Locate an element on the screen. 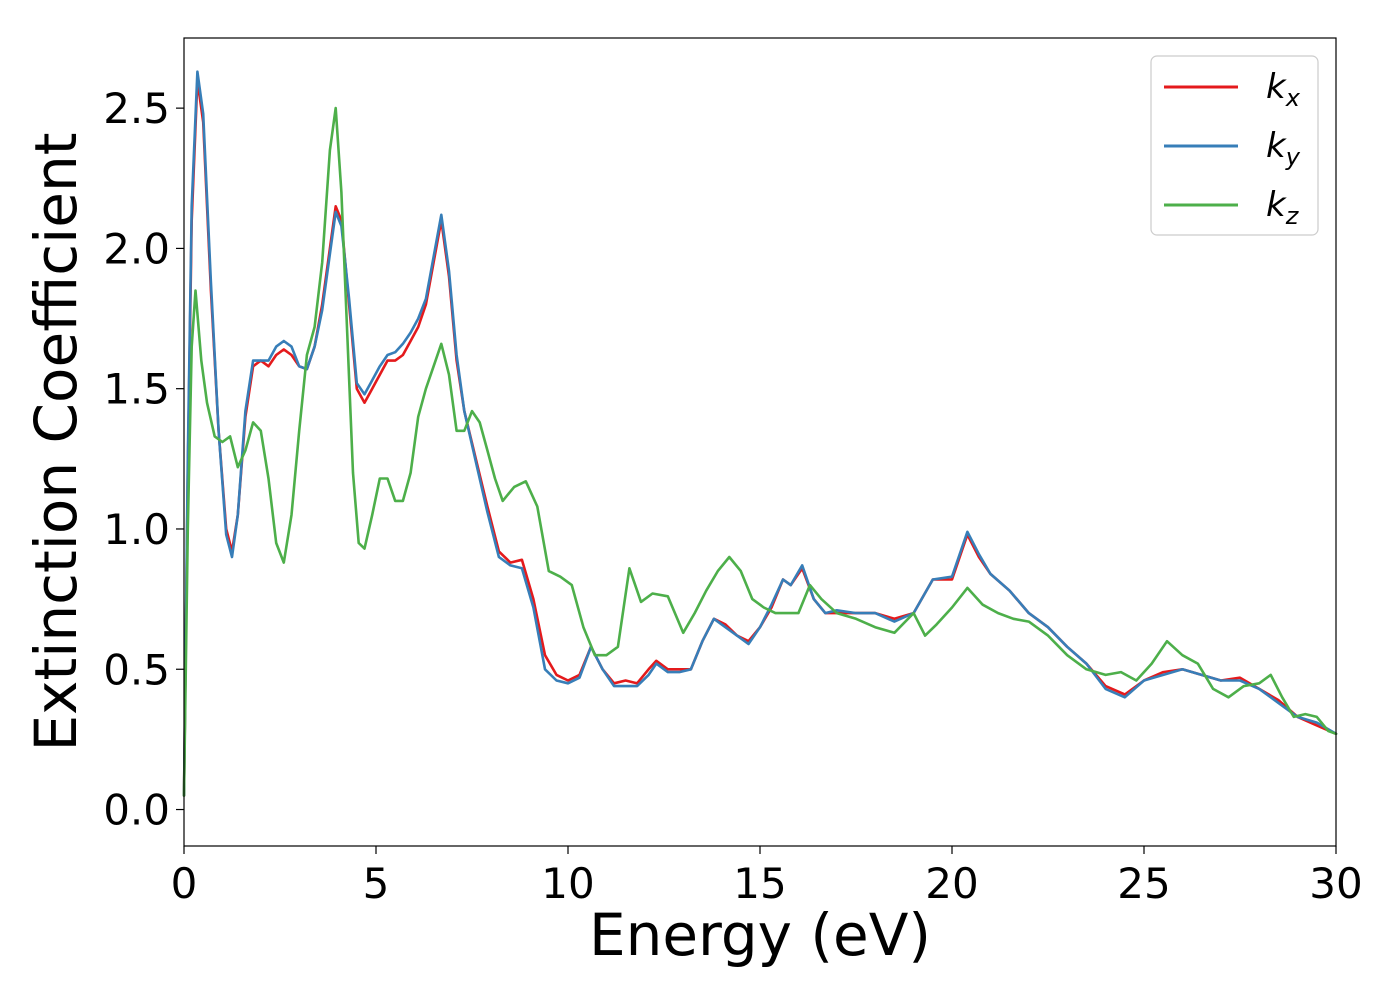 This screenshot has width=1400, height=1000. x-tick-label: 10 is located at coordinates (567, 883).